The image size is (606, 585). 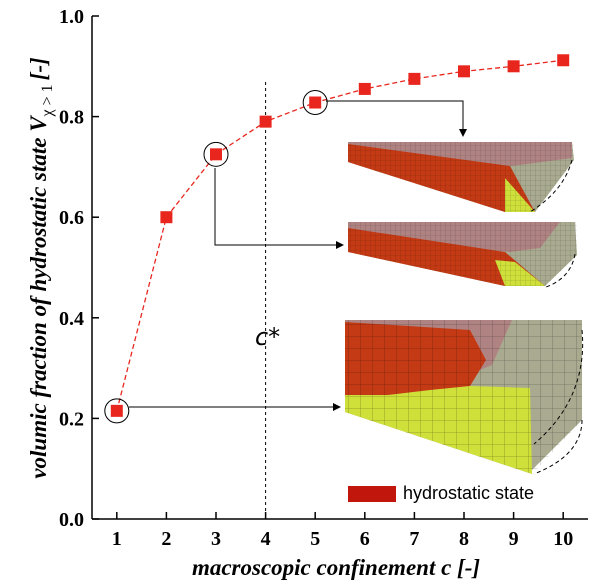 I want to click on x-tick-label: 6, so click(x=365, y=539).